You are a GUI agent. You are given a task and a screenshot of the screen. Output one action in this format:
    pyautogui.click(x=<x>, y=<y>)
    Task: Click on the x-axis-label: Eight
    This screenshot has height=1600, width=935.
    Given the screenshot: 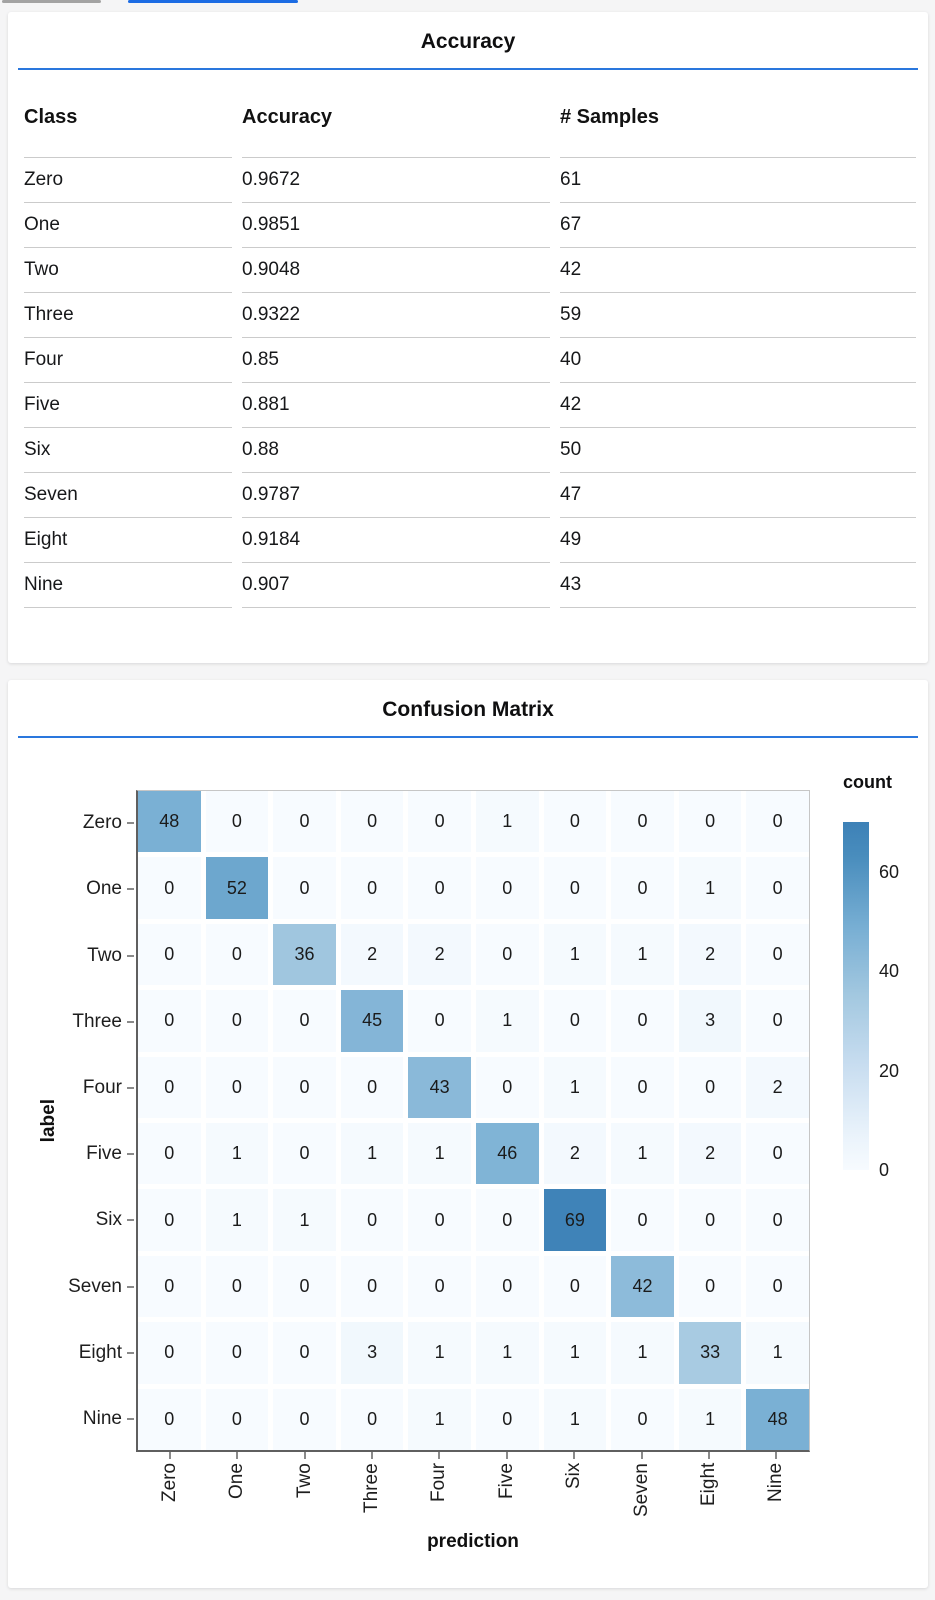 What is the action you would take?
    pyautogui.click(x=708, y=1508)
    